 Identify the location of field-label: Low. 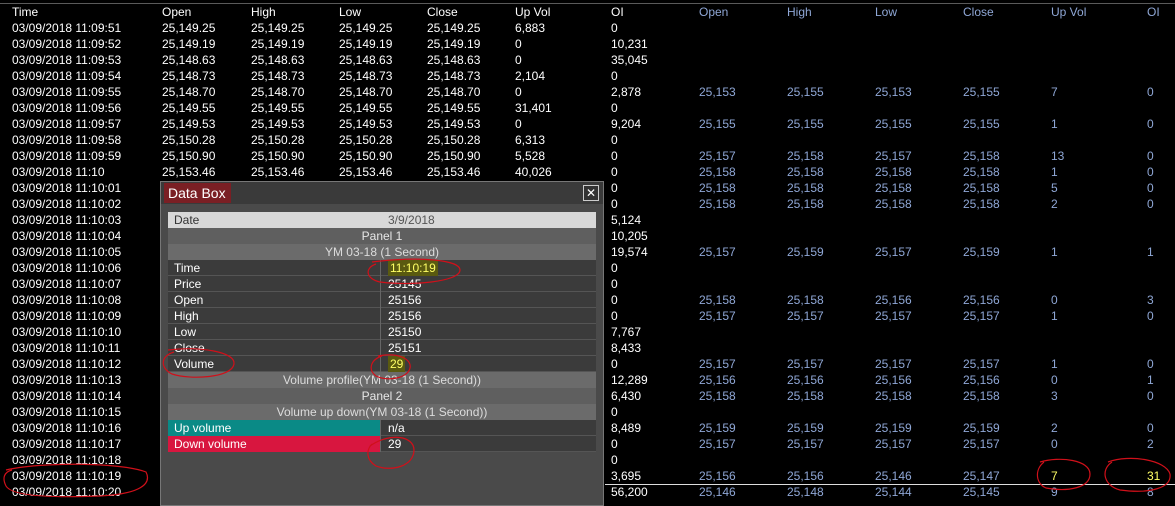
(185, 332).